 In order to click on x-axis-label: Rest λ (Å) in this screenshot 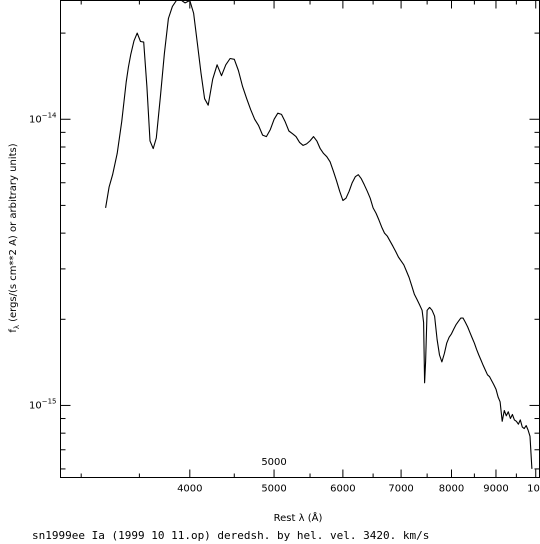, I will do `click(298, 517)`.